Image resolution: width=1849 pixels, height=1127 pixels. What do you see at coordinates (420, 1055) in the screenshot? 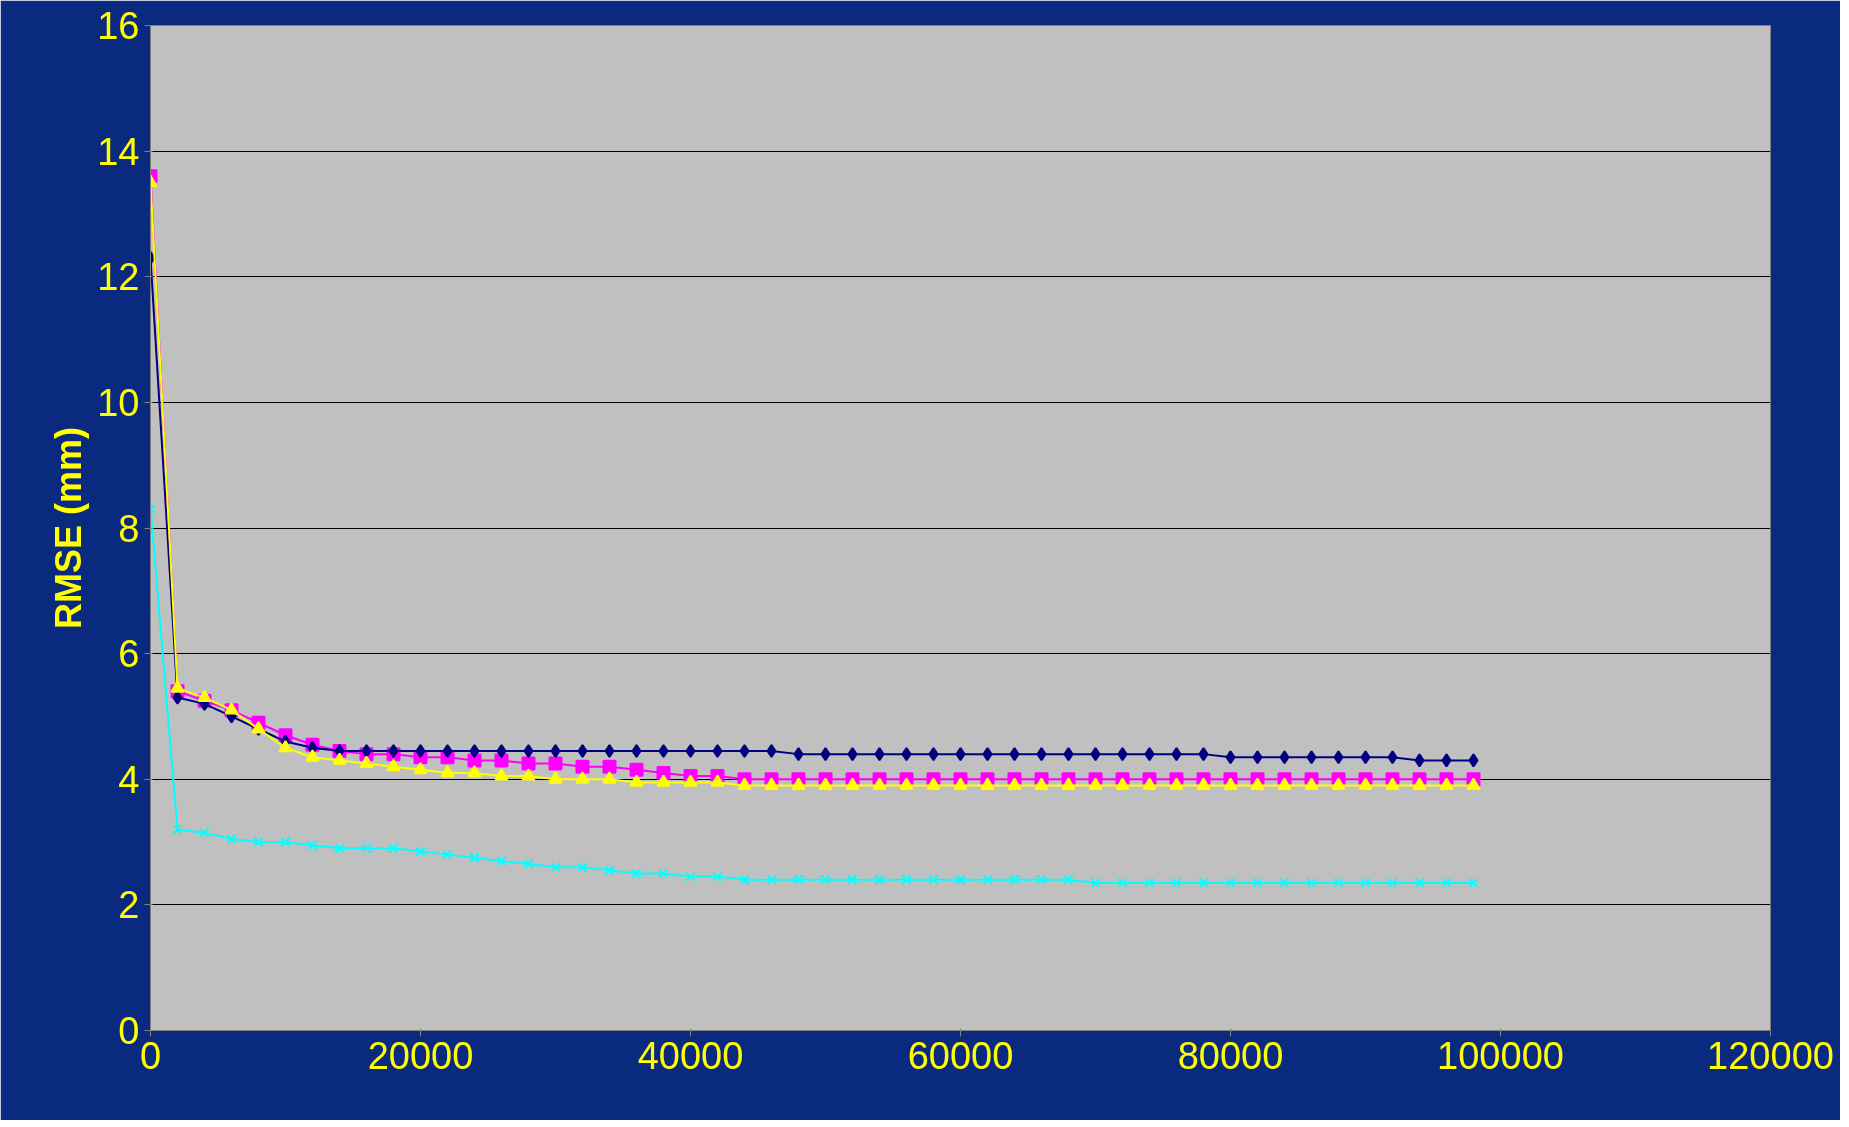
I see `x-tick-label: 20000` at bounding box center [420, 1055].